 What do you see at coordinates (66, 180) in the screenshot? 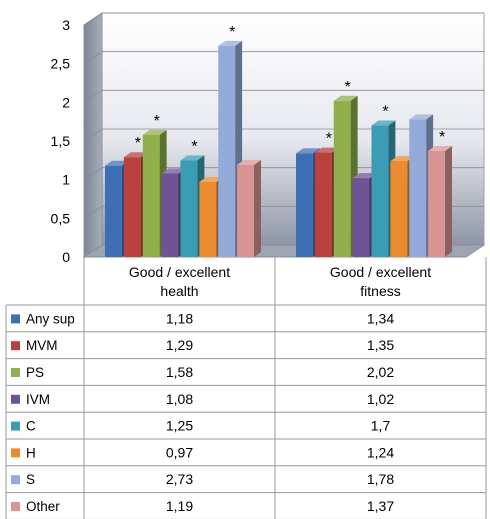
I see `y-tick-label: 1` at bounding box center [66, 180].